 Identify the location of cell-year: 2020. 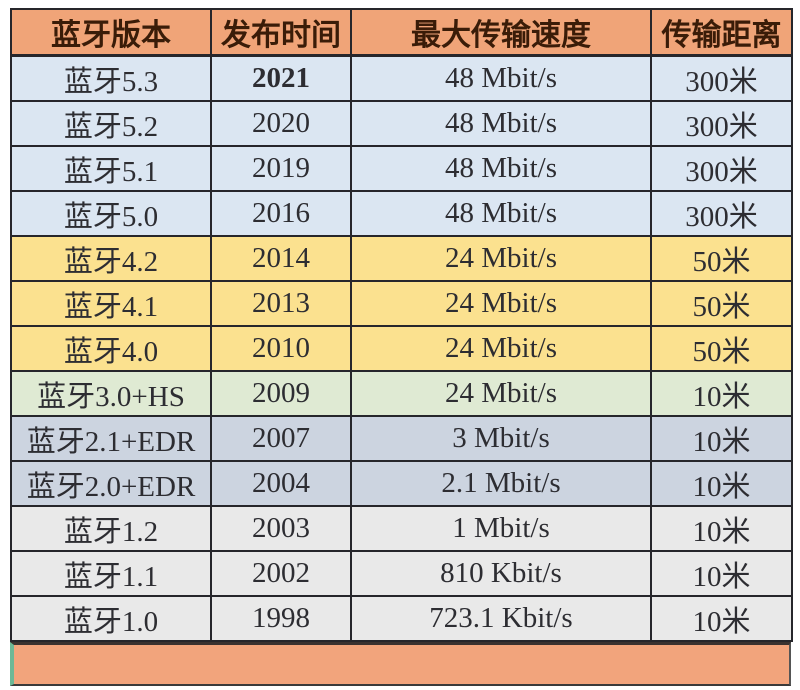
(281, 123).